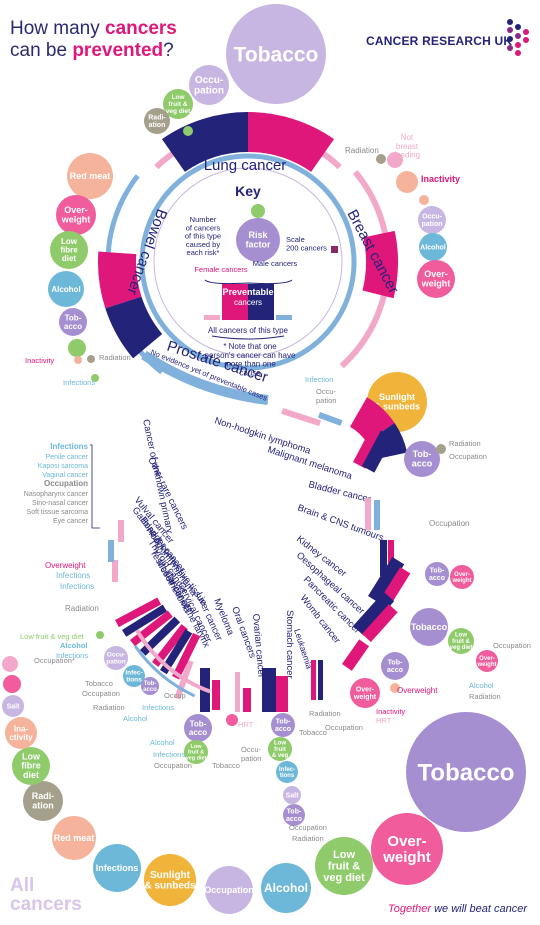  I want to click on pancreatic-overweight-bubble-label: Over-weight, so click(487, 662).